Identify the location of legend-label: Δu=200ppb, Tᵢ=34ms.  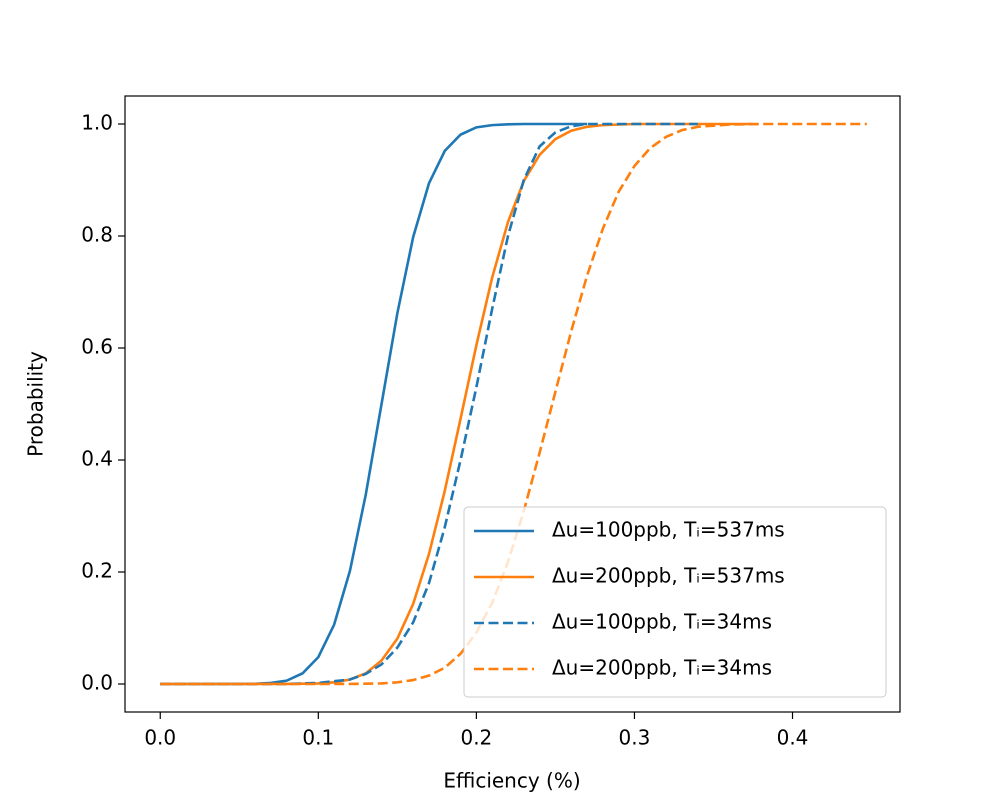
(662, 668).